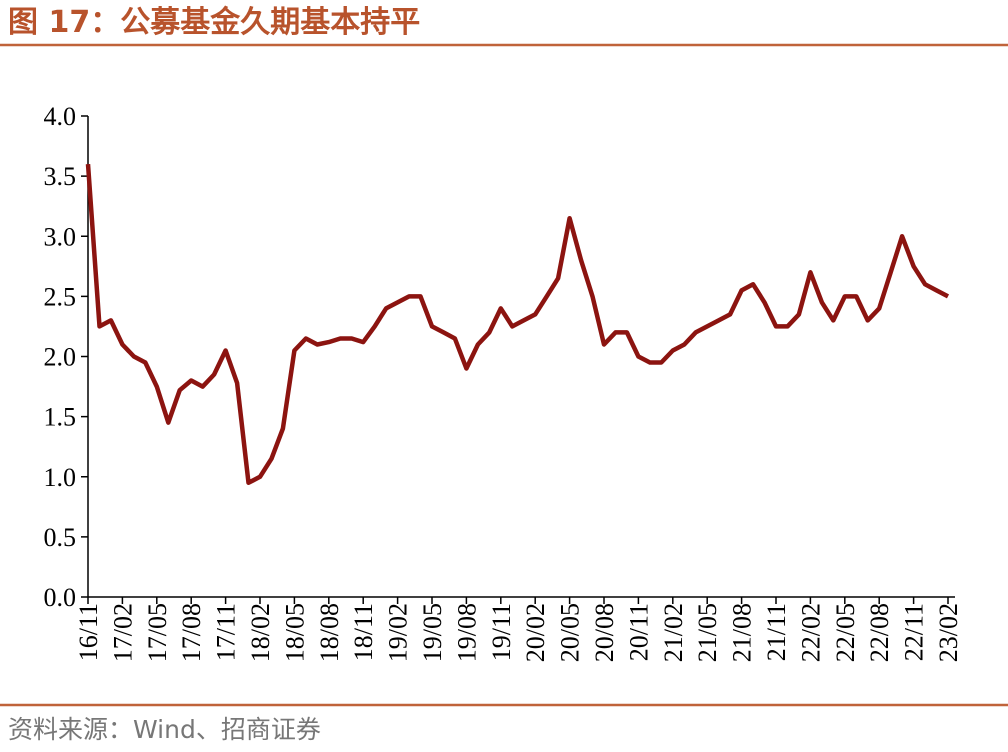  Describe the element at coordinates (60, 176) in the screenshot. I see `y-tick-label: 3.5` at that location.